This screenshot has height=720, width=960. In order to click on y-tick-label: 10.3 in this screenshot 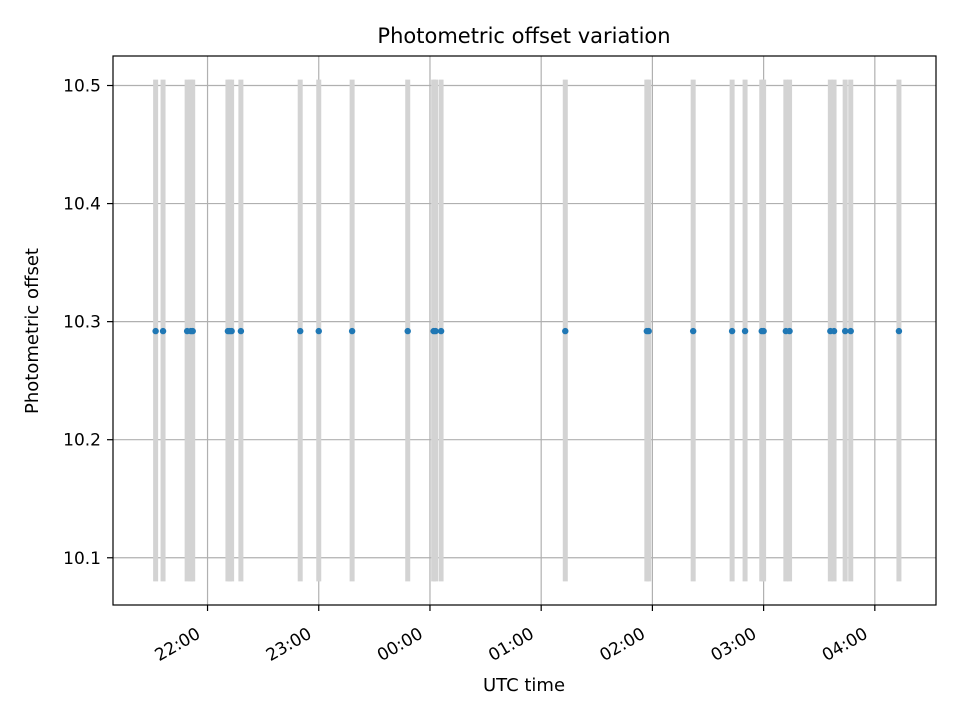, I will do `click(82, 323)`.